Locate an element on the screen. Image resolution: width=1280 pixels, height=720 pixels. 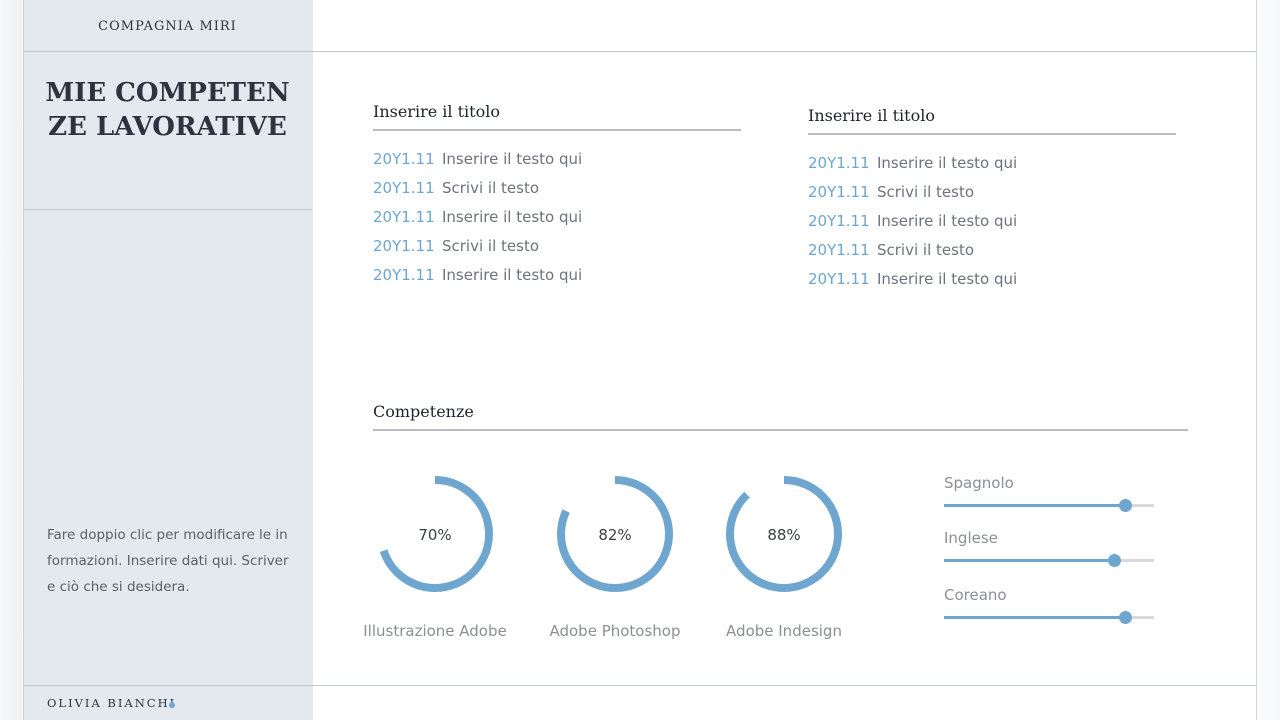
page-edge-left is located at coordinates (11, 360).